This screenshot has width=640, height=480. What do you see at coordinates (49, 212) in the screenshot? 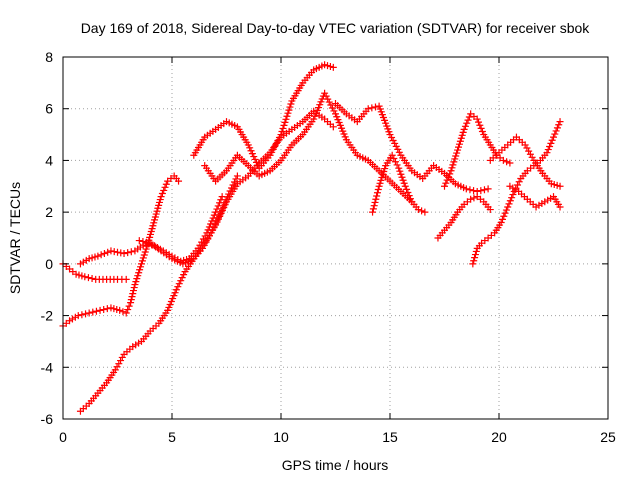
I see `y-tick-label: 2` at bounding box center [49, 212].